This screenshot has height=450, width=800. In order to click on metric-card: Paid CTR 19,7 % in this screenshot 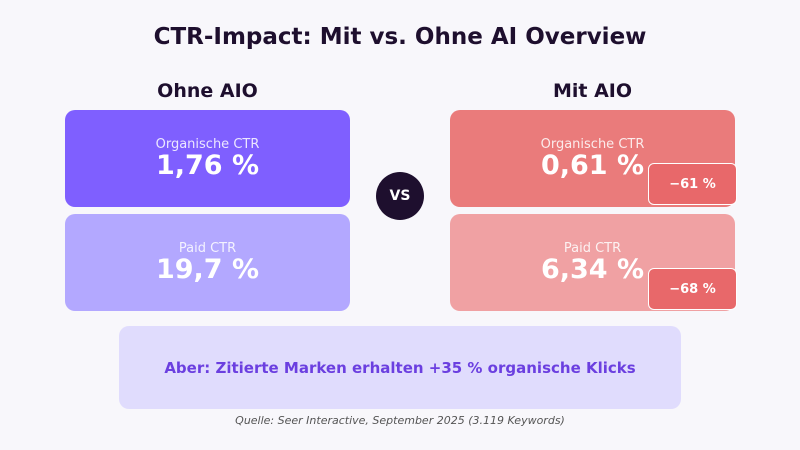, I will do `click(207, 262)`.